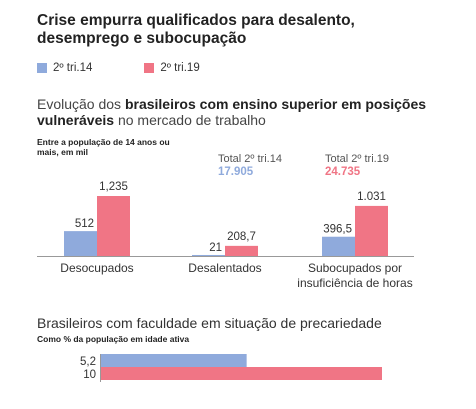 Image resolution: width=476 pixels, height=409 pixels. I want to click on category-label-2-line1: insuficiência de horas, so click(354, 283).